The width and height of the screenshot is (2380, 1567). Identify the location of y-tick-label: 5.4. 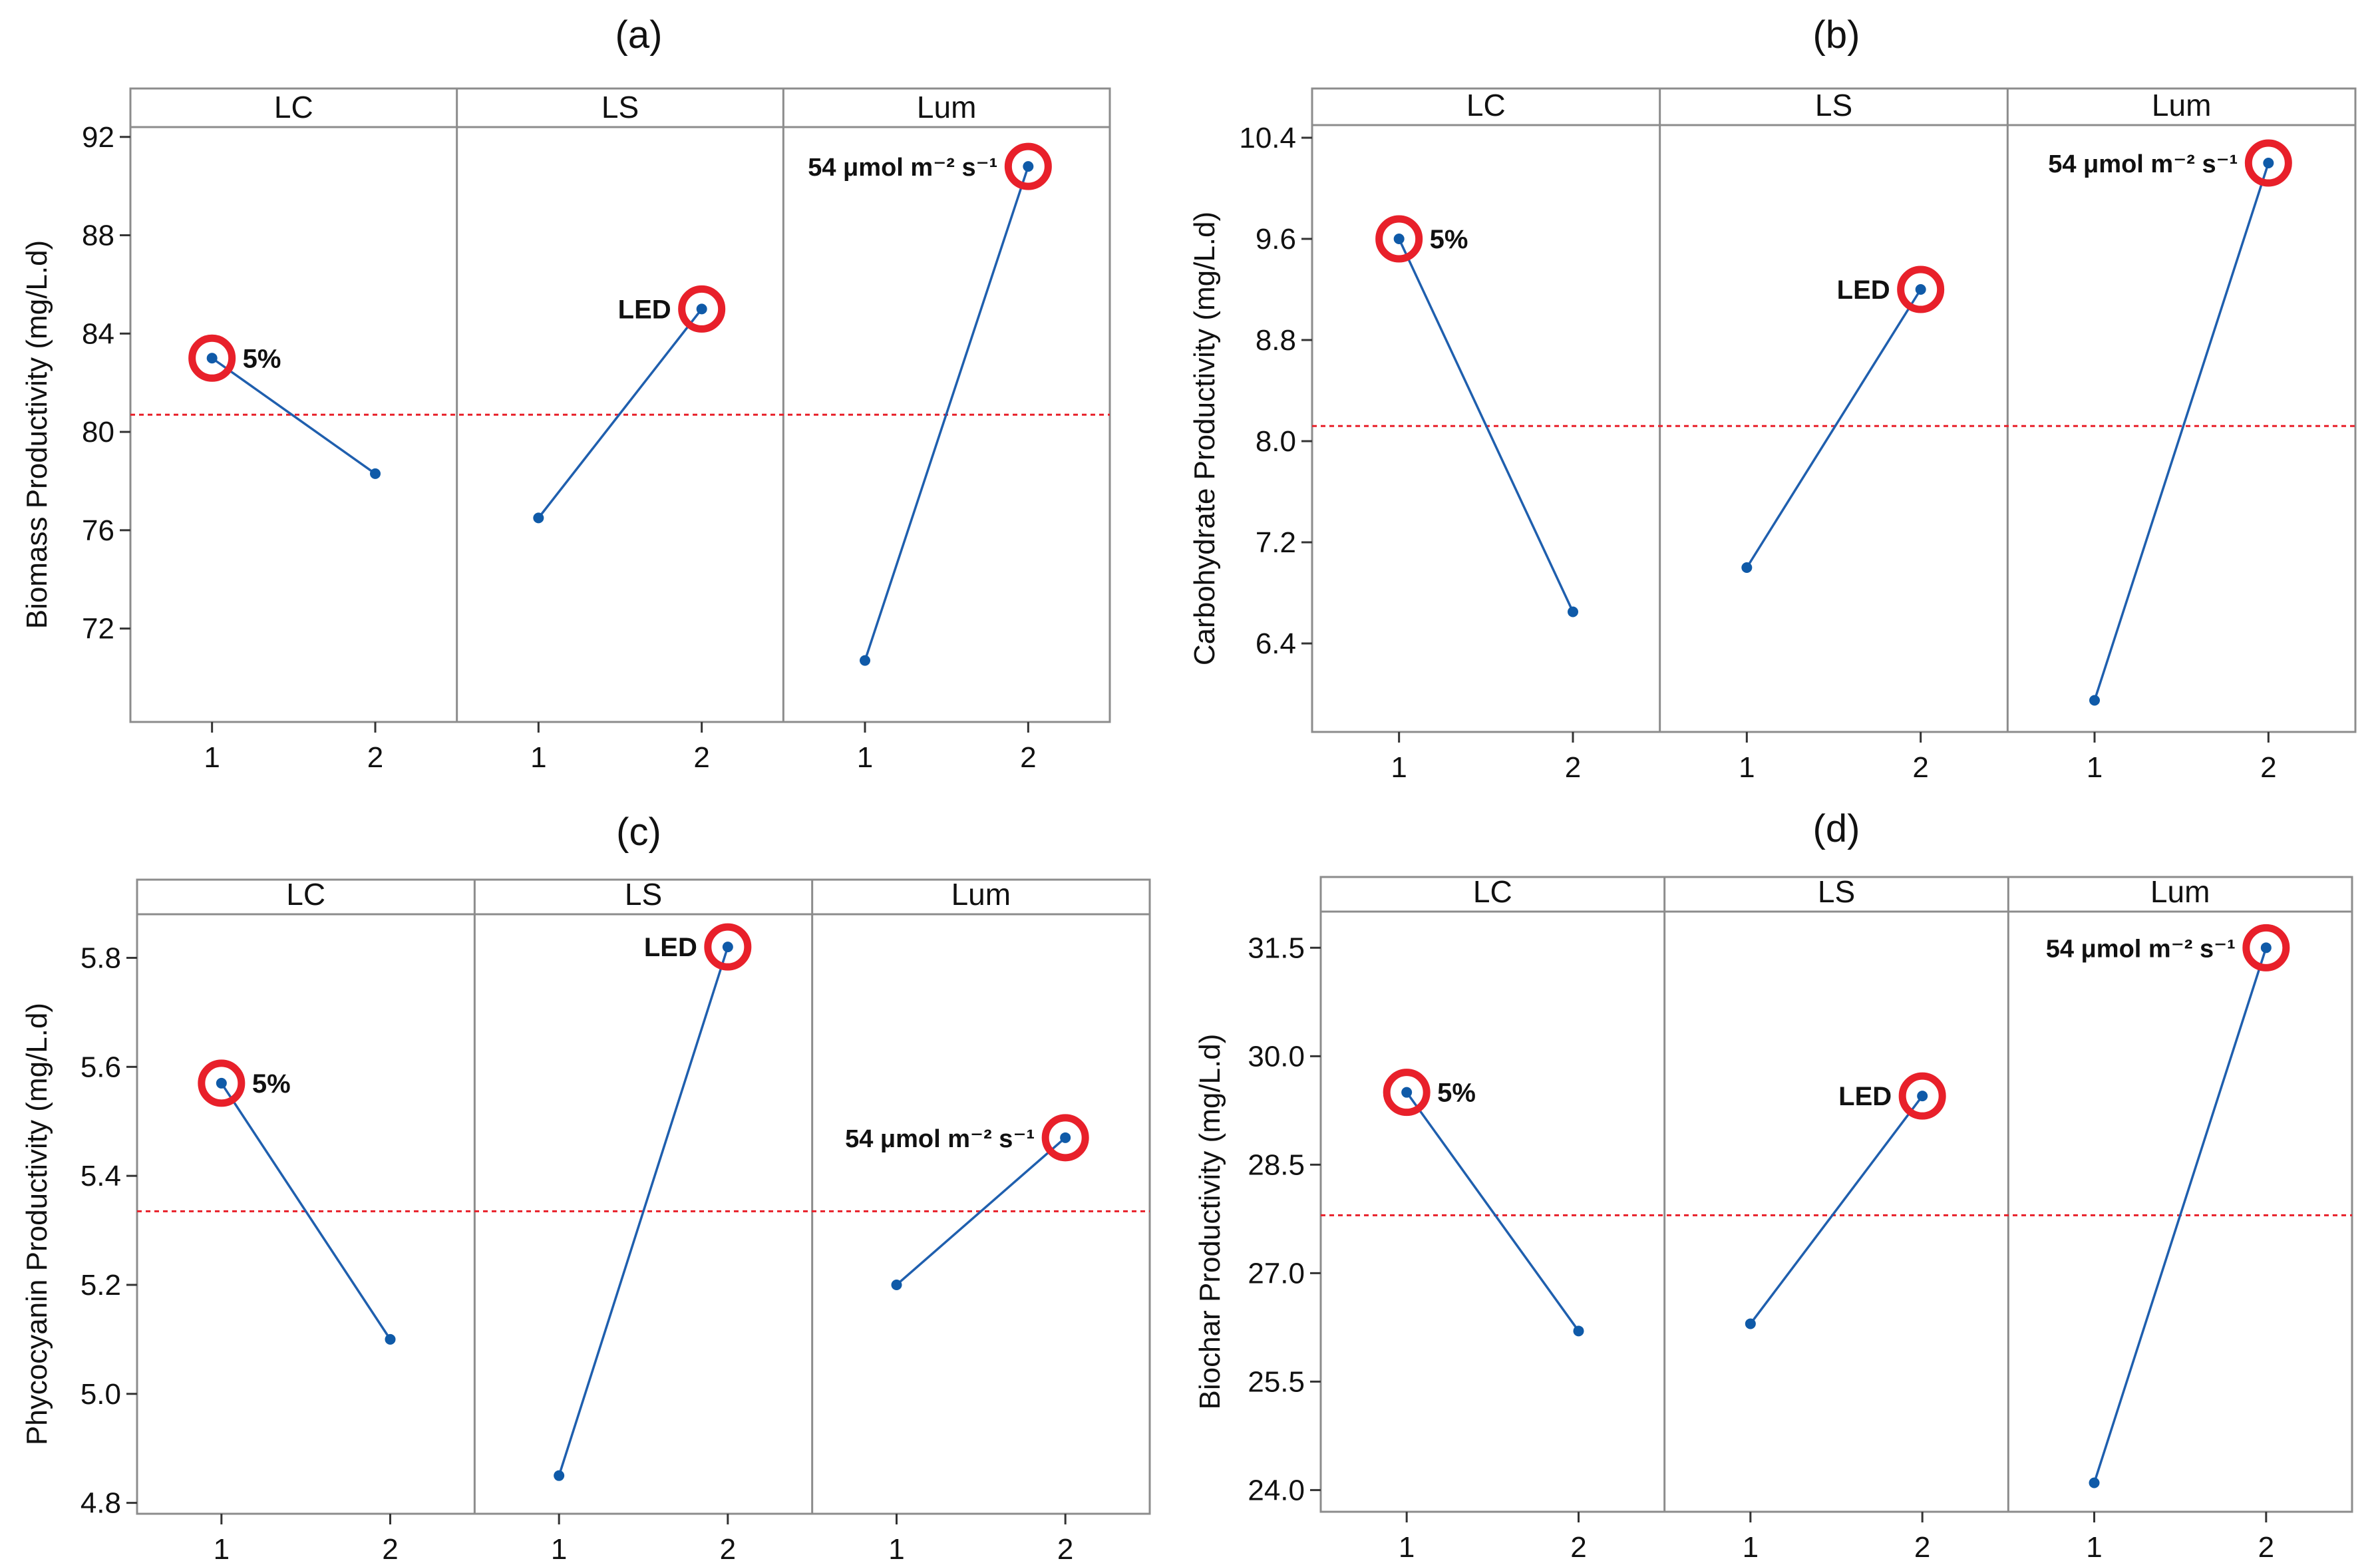
(101, 1176).